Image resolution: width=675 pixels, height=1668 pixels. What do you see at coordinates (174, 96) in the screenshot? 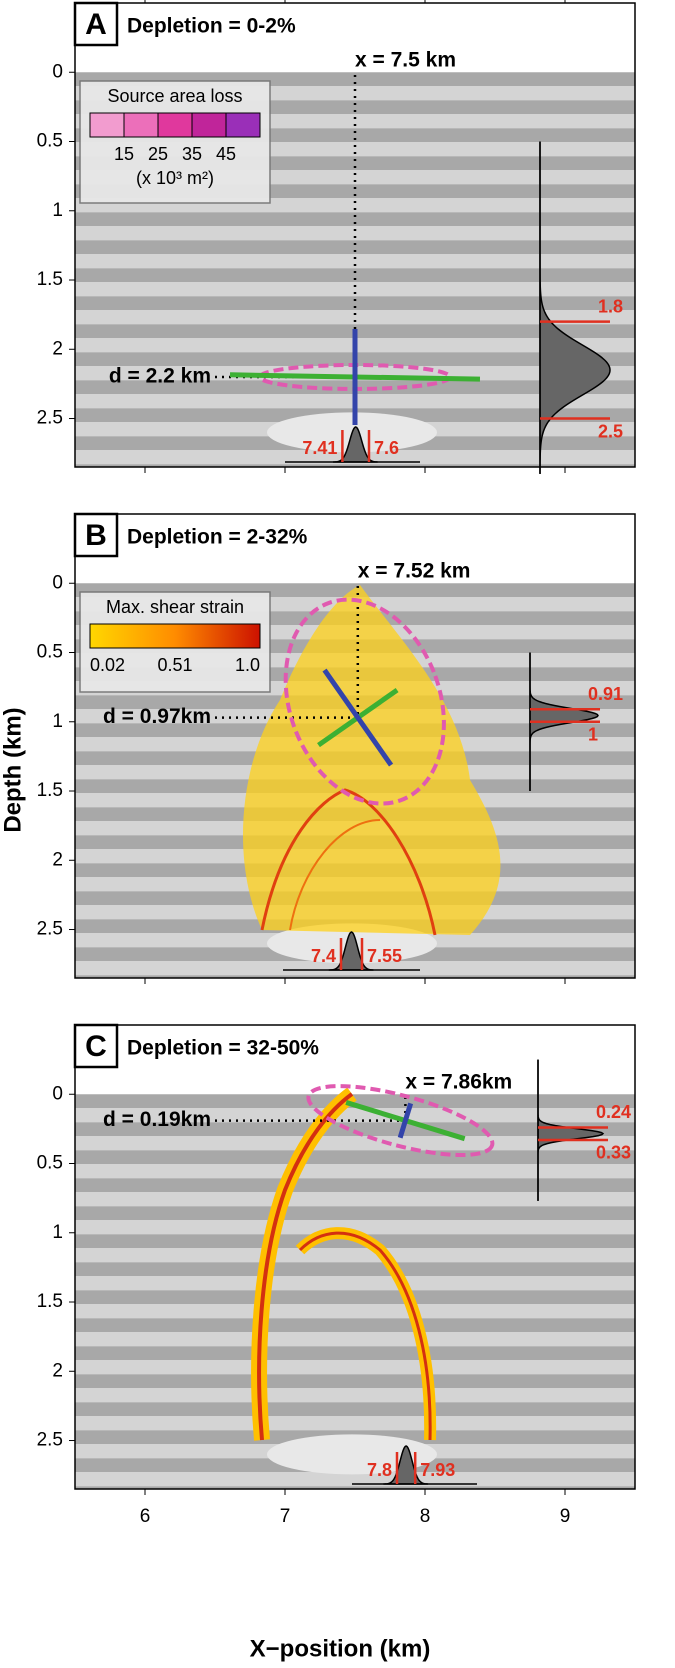
I see `legend-title: Source area loss` at bounding box center [174, 96].